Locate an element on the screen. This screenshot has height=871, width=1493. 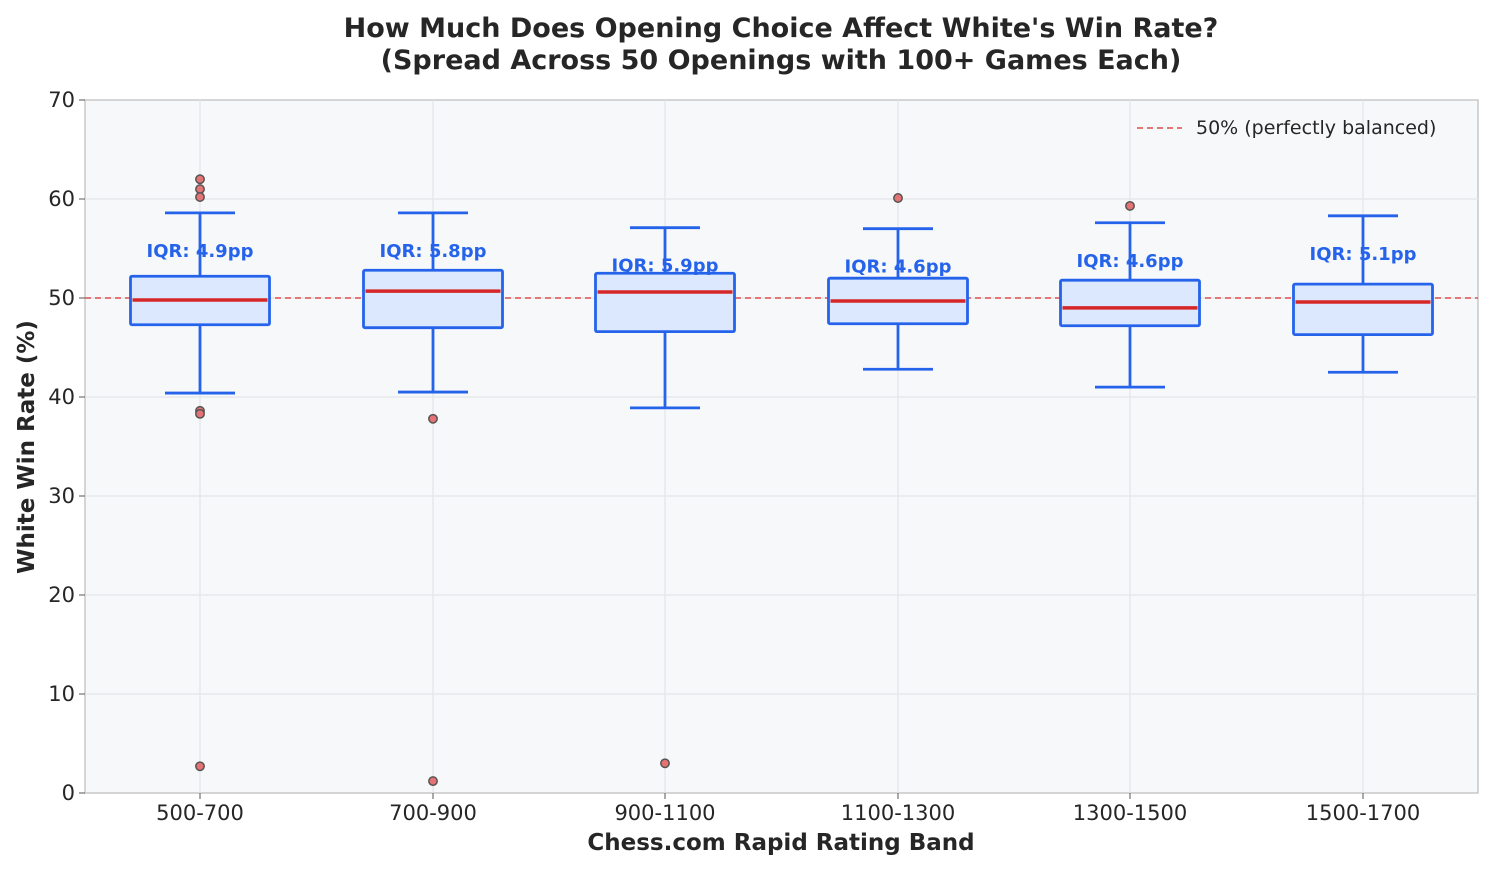
y-axis-label: White Win Rate (%) is located at coordinates (27, 447).